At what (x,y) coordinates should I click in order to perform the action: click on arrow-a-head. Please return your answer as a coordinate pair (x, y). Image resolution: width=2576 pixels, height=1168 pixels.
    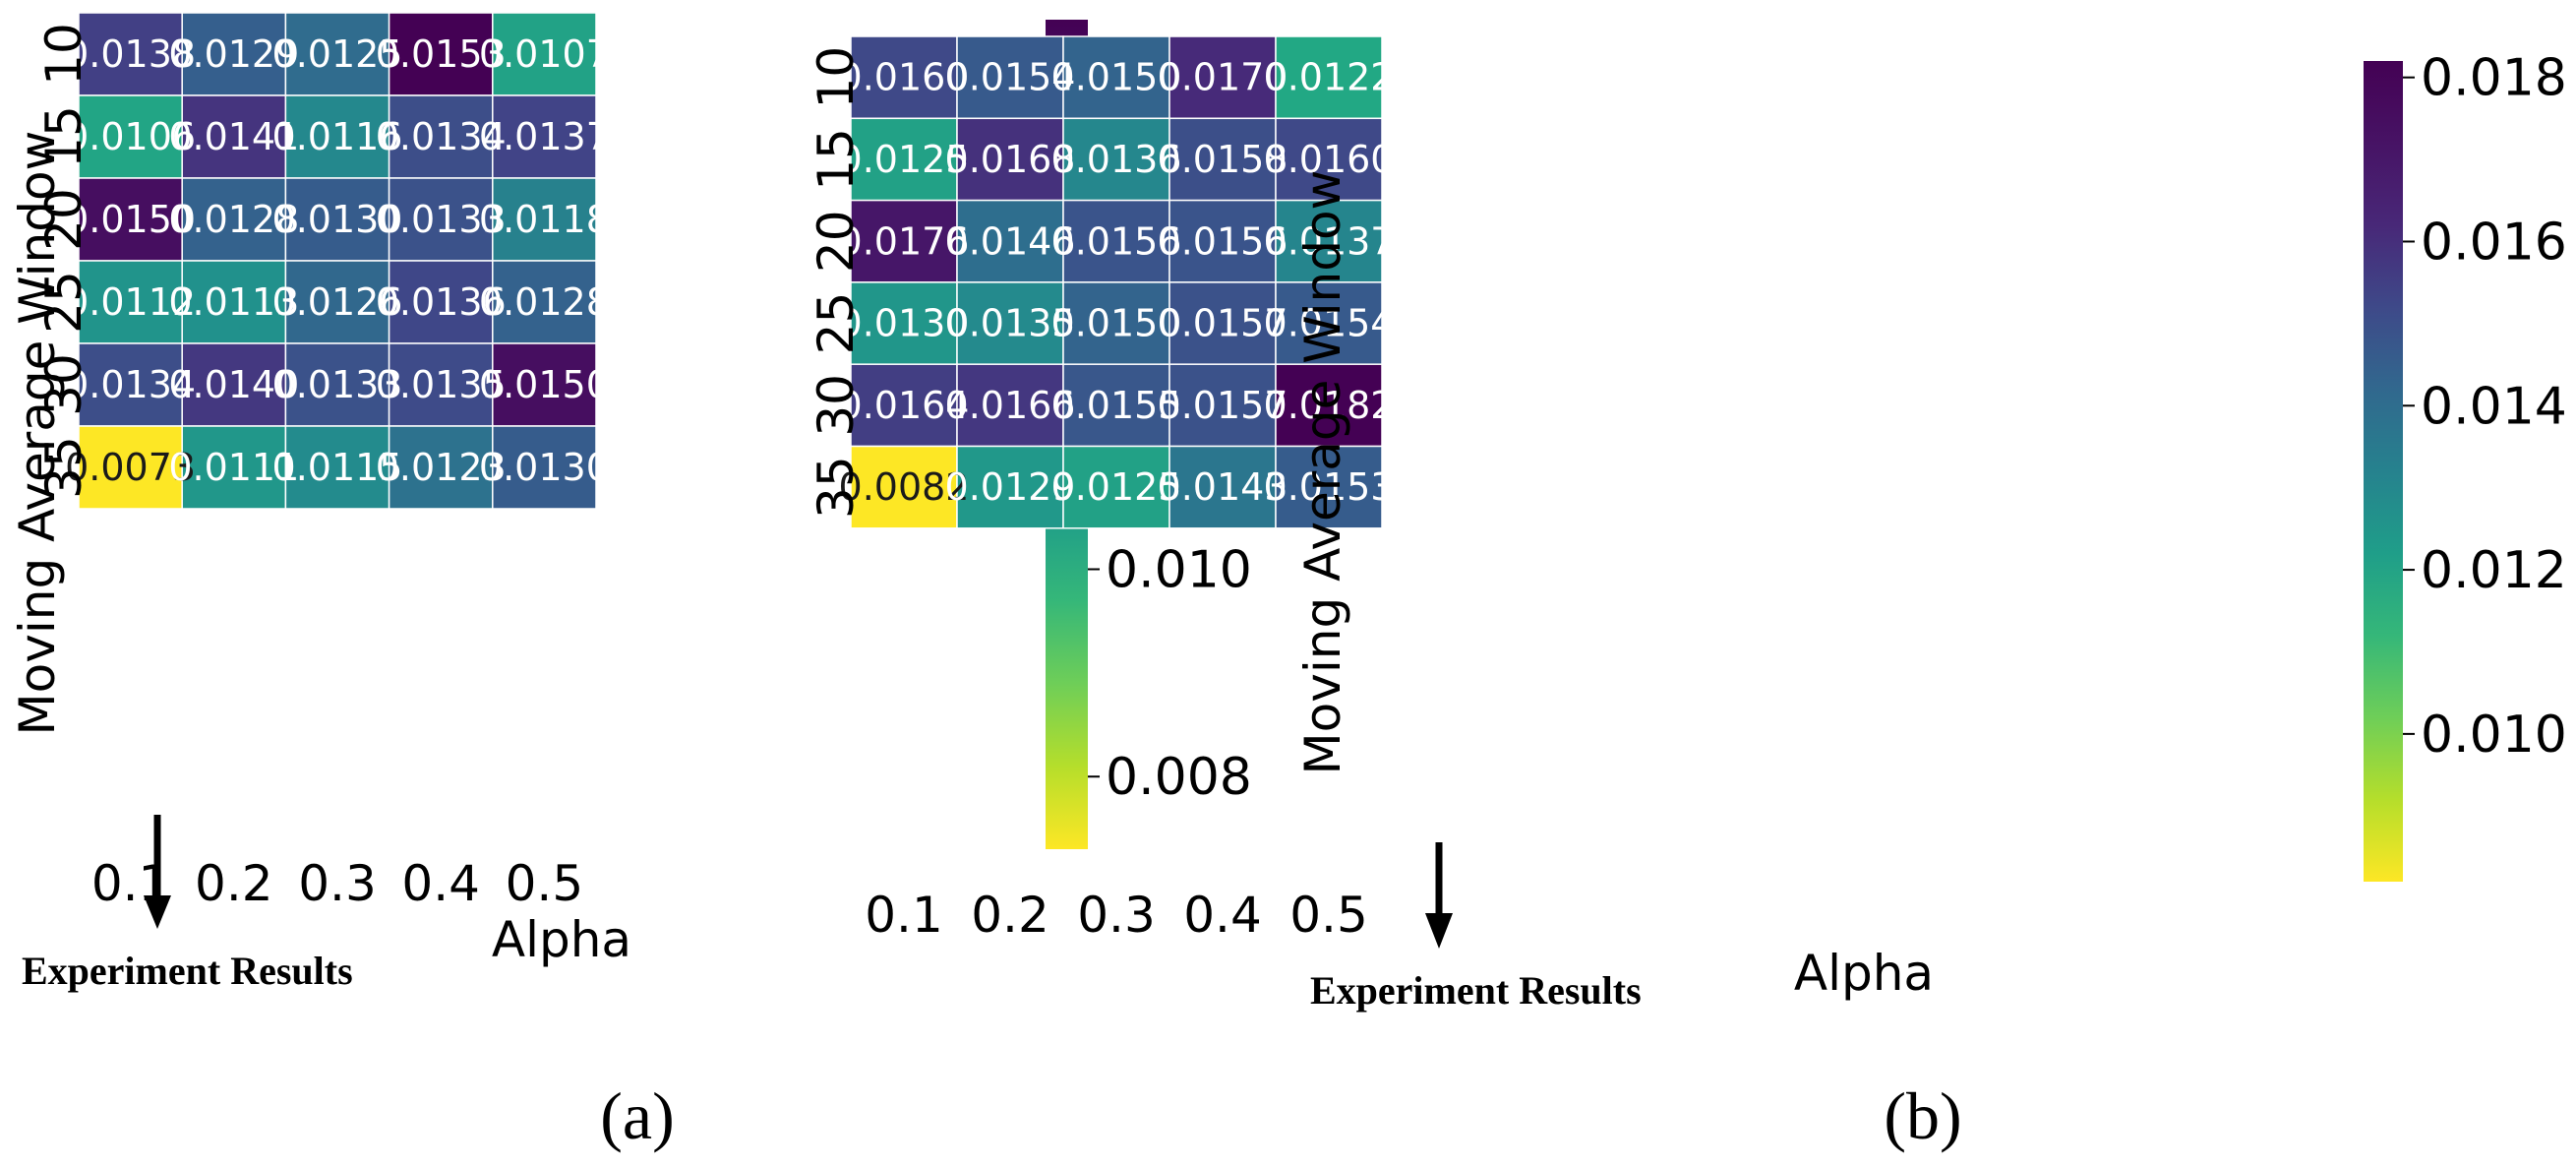
    Looking at the image, I should click on (157, 912).